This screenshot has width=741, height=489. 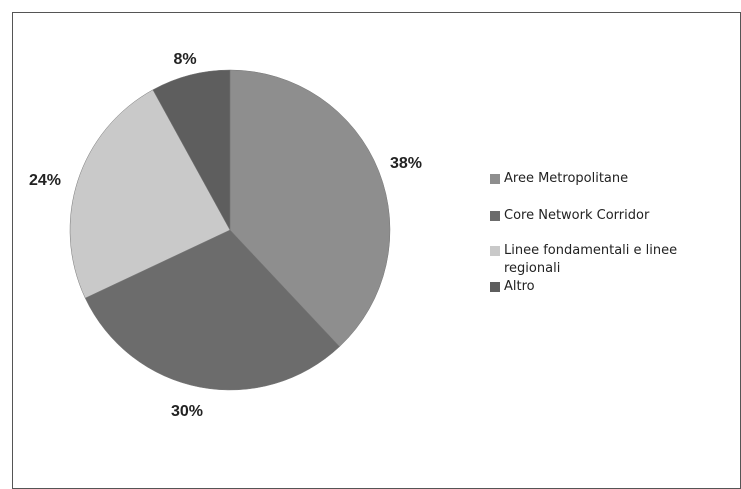 What do you see at coordinates (45, 180) in the screenshot?
I see `data-label: 24%` at bounding box center [45, 180].